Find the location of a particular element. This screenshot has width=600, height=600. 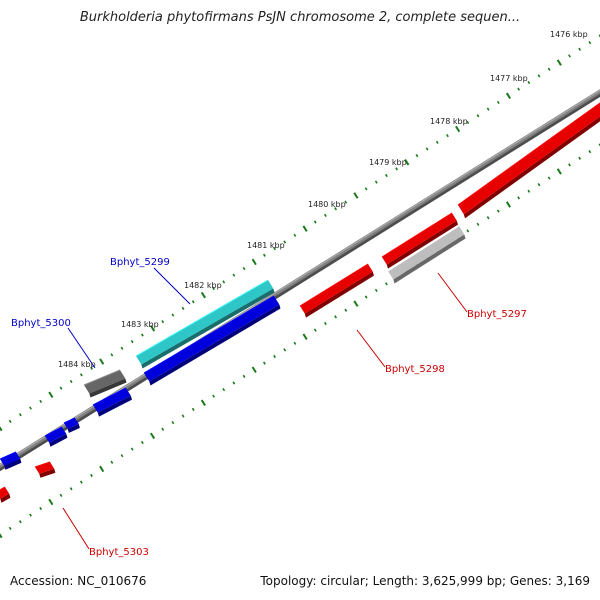

tick-label-1478: 1478 kbp is located at coordinates (449, 121).